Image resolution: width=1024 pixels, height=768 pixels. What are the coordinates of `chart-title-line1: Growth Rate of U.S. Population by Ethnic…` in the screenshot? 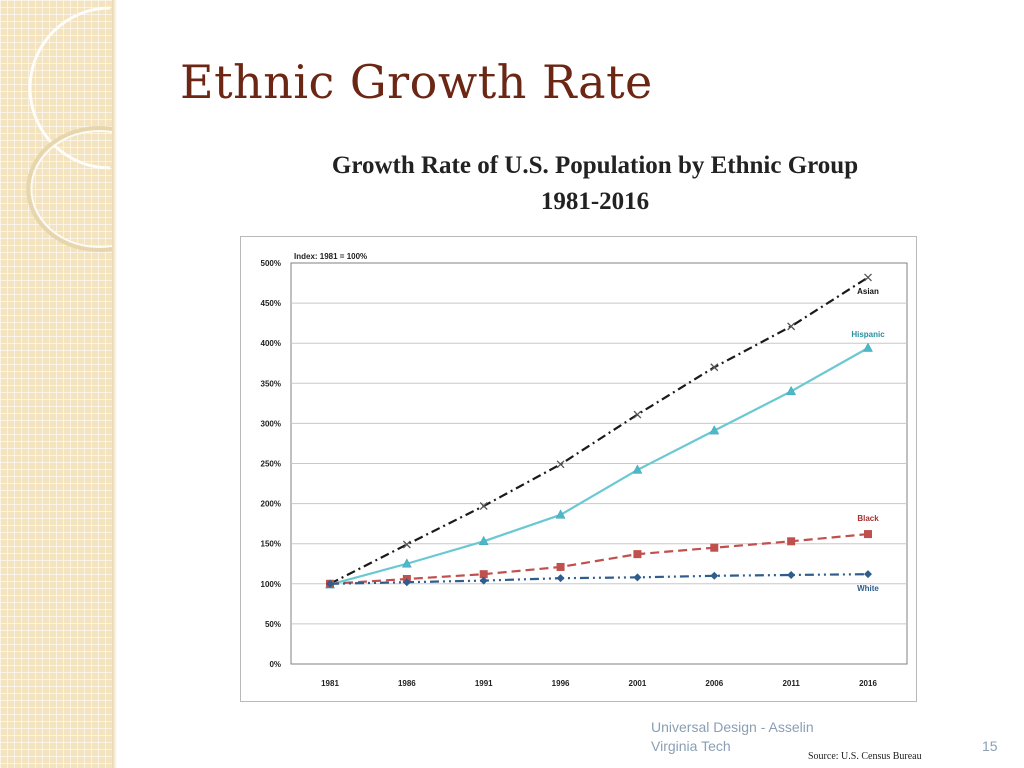 It's located at (595, 165).